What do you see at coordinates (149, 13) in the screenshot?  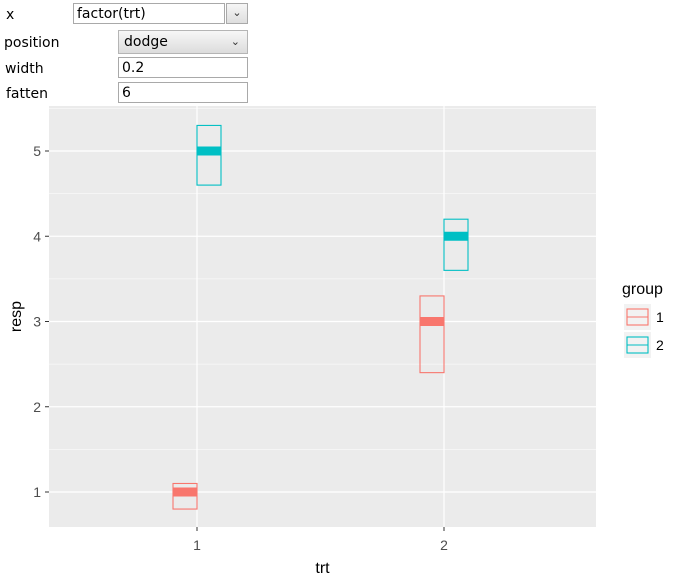 I see `x-input: factor(trt)` at bounding box center [149, 13].